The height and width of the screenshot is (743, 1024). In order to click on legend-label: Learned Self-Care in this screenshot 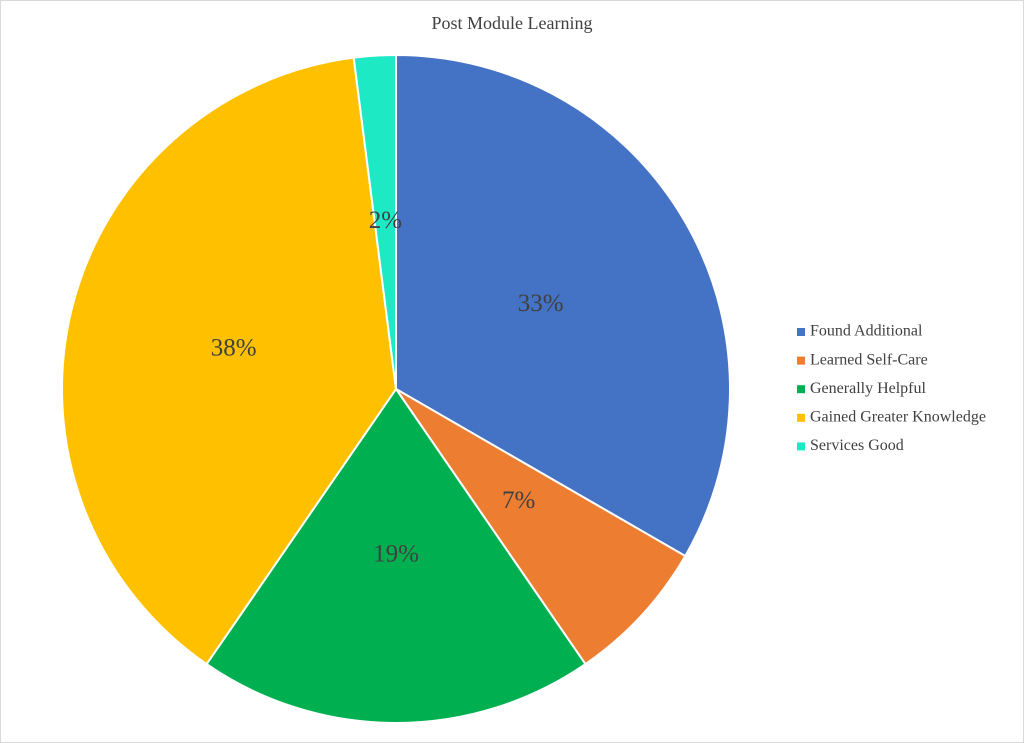, I will do `click(869, 359)`.